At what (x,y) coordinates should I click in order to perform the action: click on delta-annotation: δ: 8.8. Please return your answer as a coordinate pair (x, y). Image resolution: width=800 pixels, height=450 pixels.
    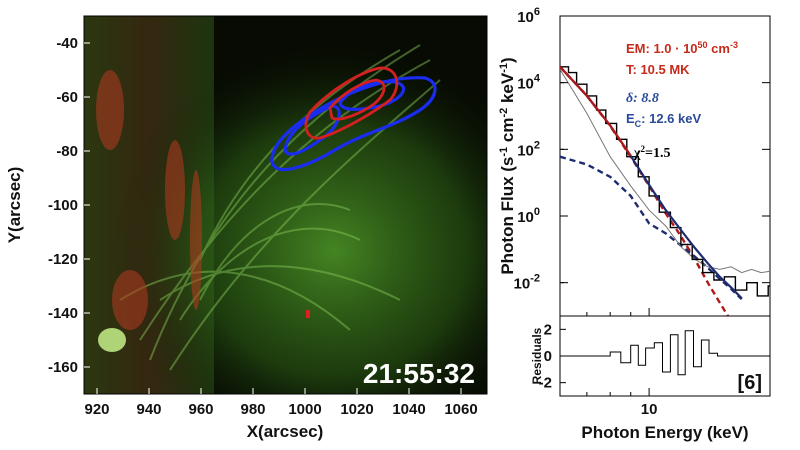
    Looking at the image, I should click on (642, 98).